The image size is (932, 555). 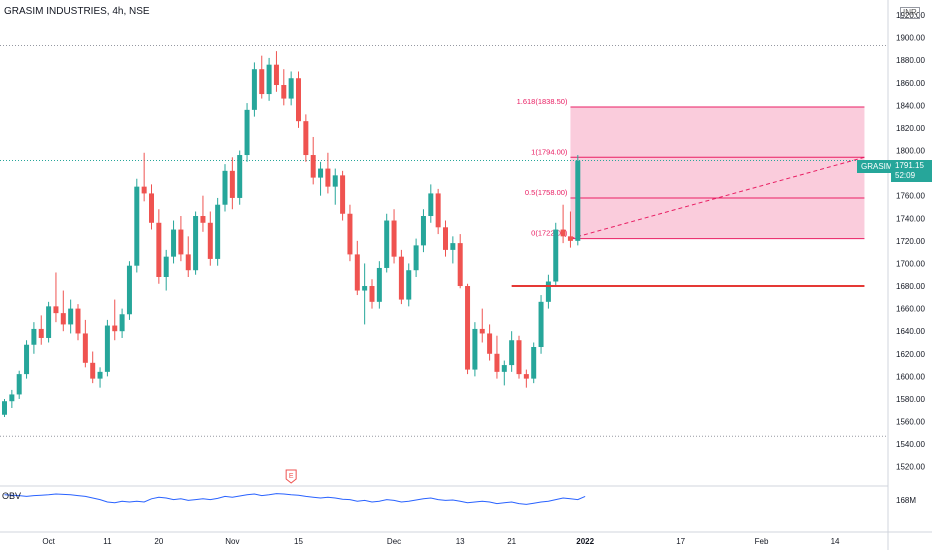 What do you see at coordinates (906, 500) in the screenshot?
I see `obv-value-label: 168M` at bounding box center [906, 500].